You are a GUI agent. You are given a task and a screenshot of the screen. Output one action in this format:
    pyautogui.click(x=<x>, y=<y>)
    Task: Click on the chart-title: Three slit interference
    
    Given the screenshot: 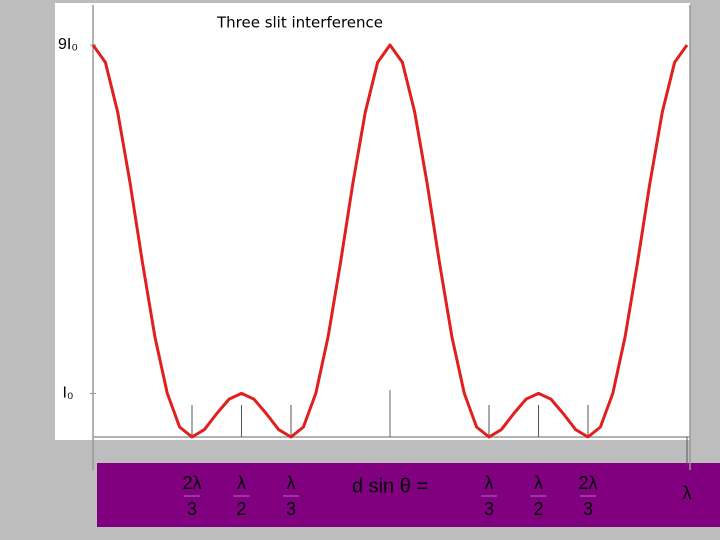 What is the action you would take?
    pyautogui.click(x=299, y=23)
    